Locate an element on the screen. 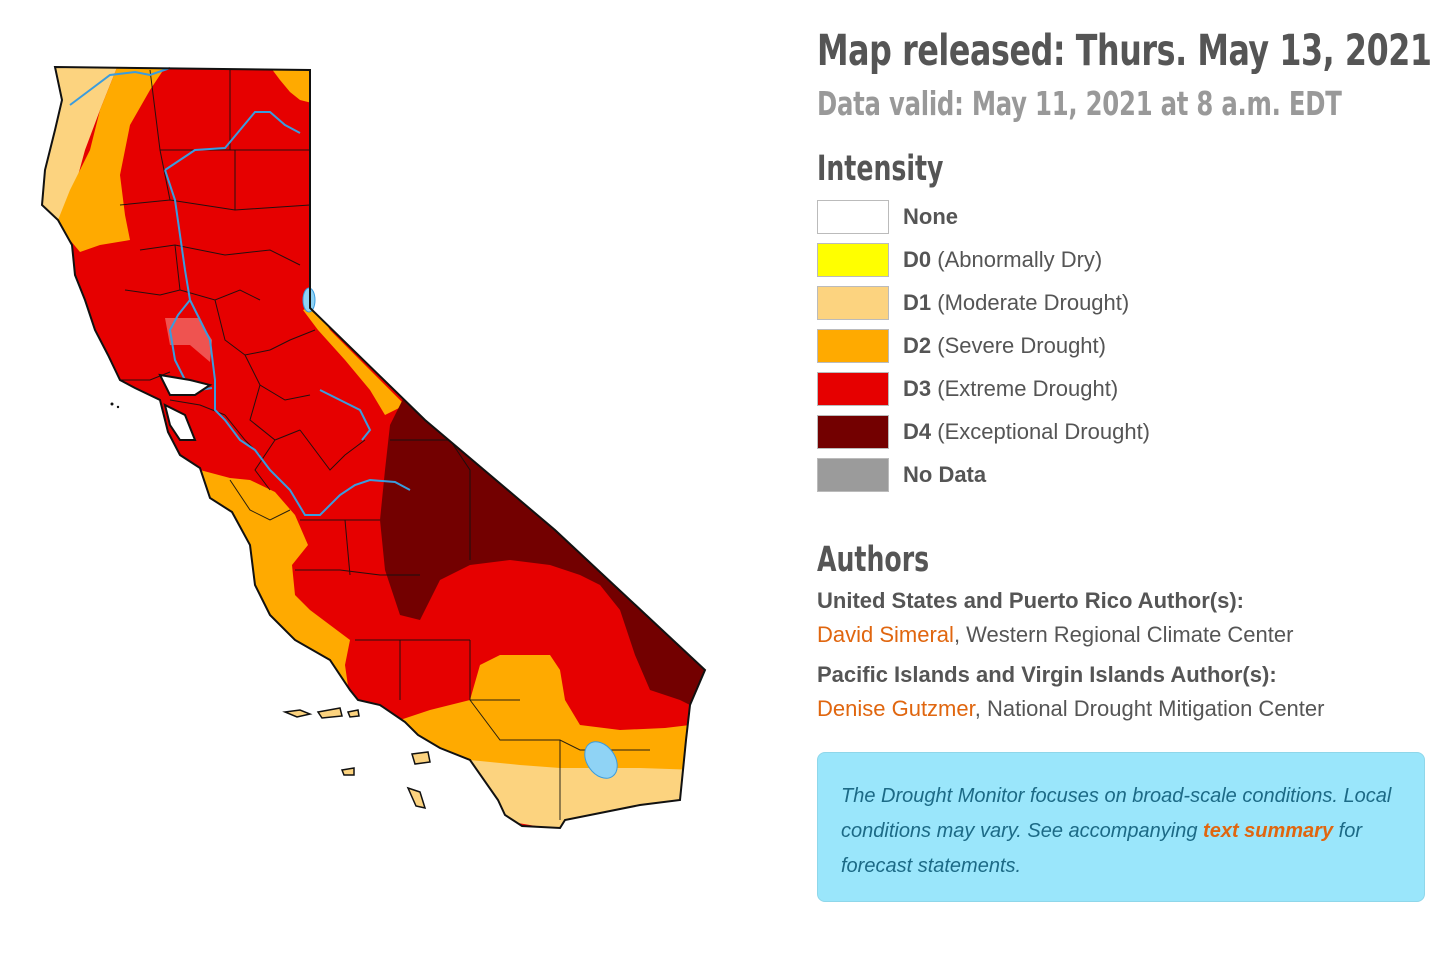 This screenshot has width=1456, height=964. legend-swatch-d3 is located at coordinates (853, 388).